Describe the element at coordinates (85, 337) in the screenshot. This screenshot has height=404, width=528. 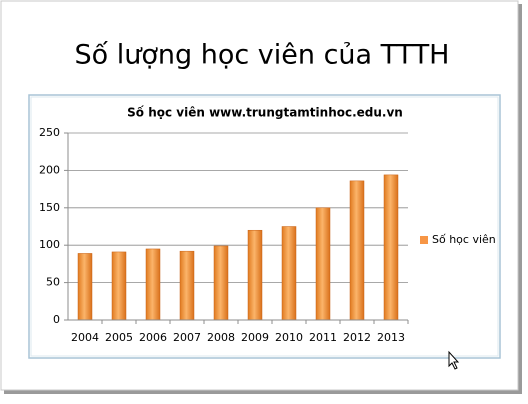
I see `x-tick-label: 2004` at that location.